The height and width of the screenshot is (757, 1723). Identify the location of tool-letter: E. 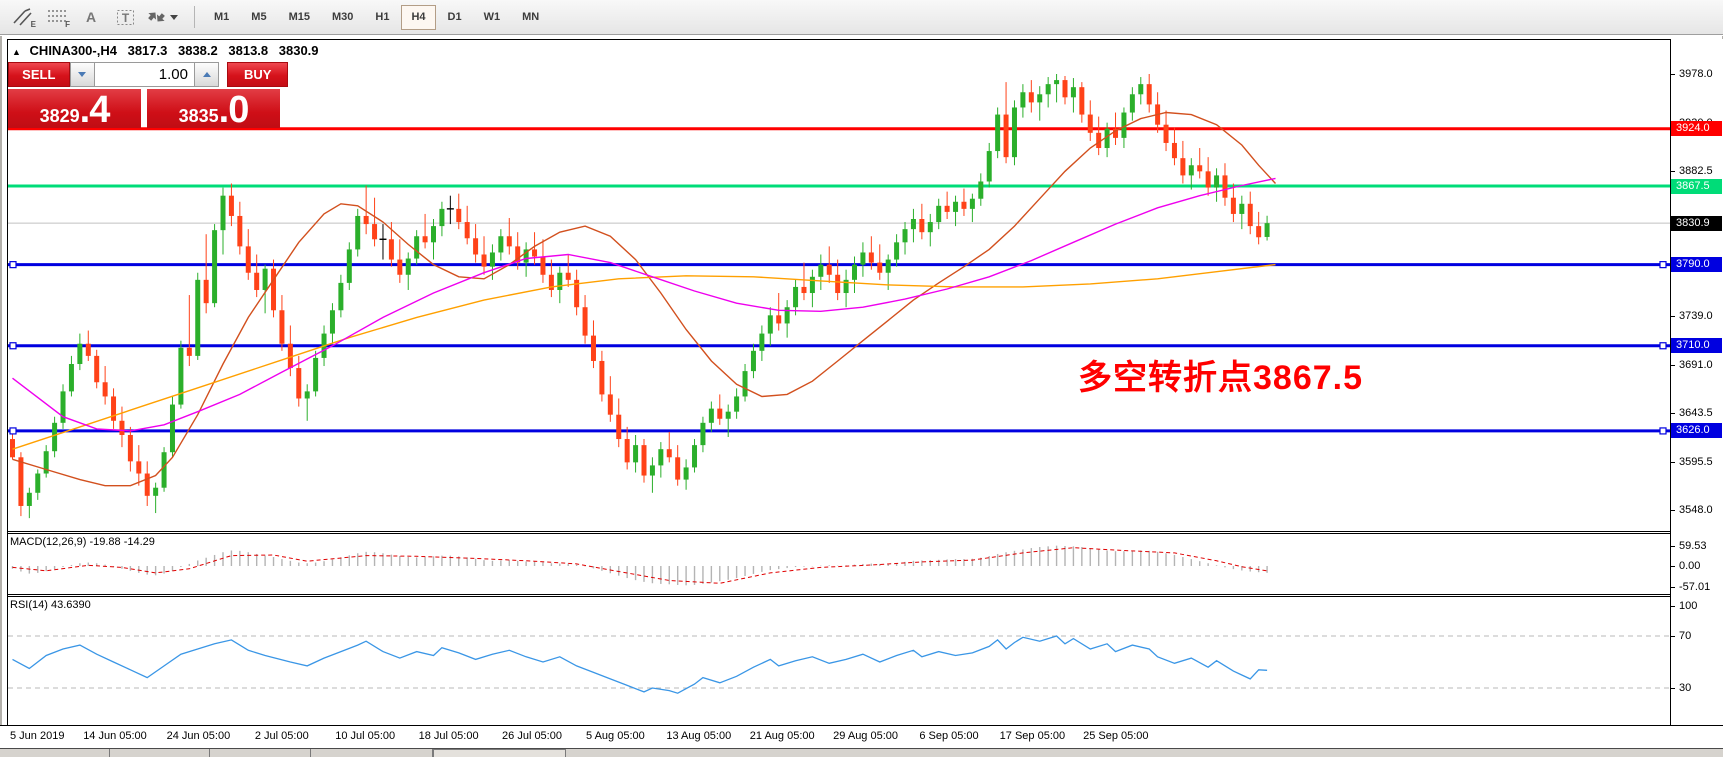
(33, 24).